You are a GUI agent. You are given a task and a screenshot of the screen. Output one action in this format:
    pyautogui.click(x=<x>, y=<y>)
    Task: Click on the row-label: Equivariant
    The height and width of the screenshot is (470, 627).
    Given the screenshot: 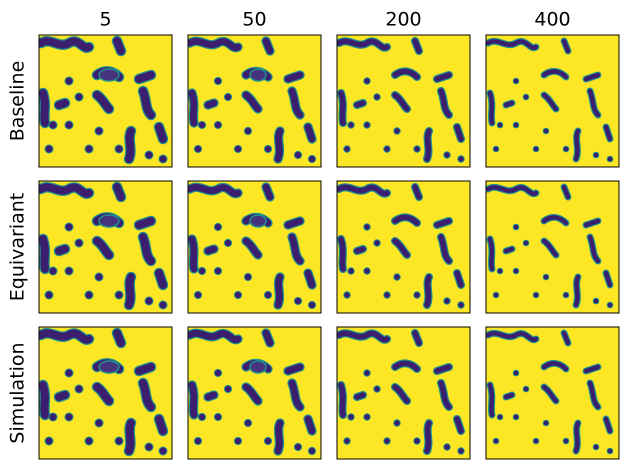 What is the action you would take?
    pyautogui.click(x=18, y=247)
    